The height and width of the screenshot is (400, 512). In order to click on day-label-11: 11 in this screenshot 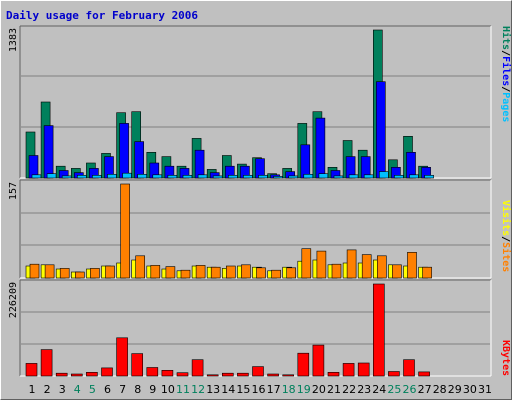, I will do `click(183, 389)`.